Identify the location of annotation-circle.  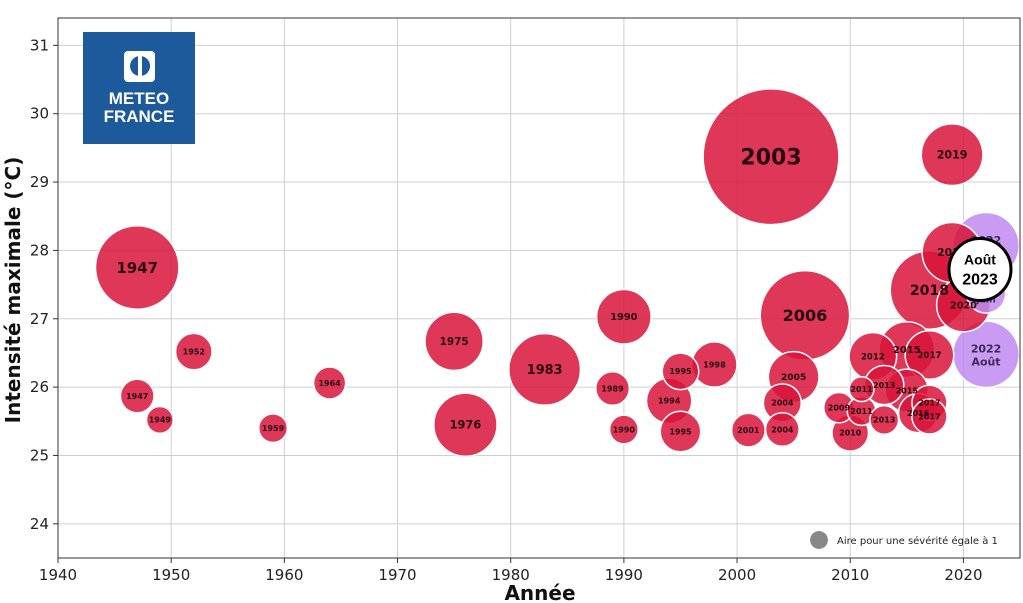
(980, 270).